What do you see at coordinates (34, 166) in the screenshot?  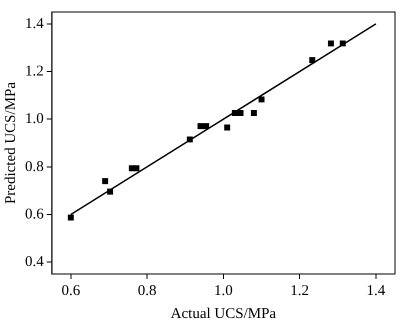 I see `y-tick-label: 0.8` at bounding box center [34, 166].